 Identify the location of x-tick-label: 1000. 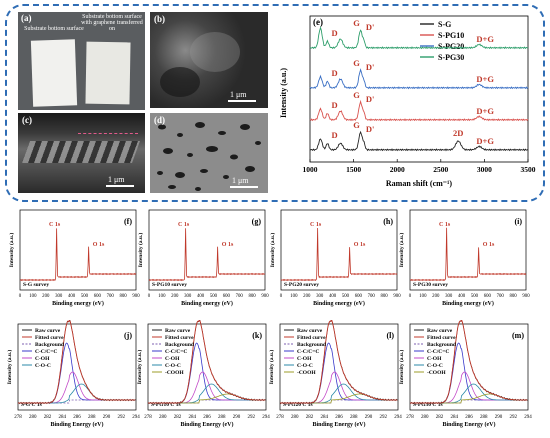
(310, 169).